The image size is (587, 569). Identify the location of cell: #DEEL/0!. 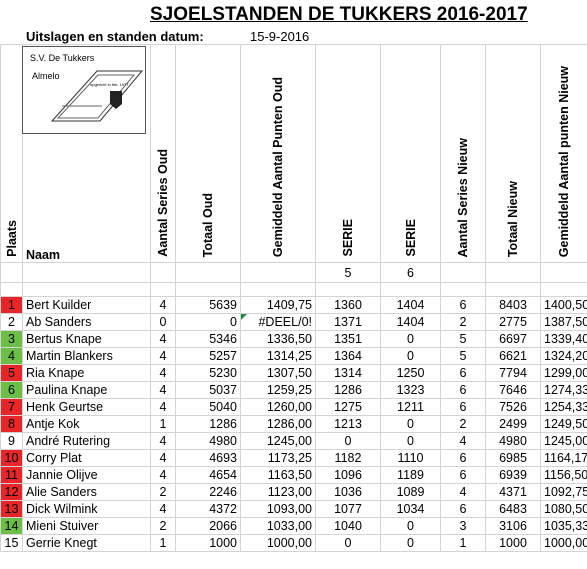
(278, 322).